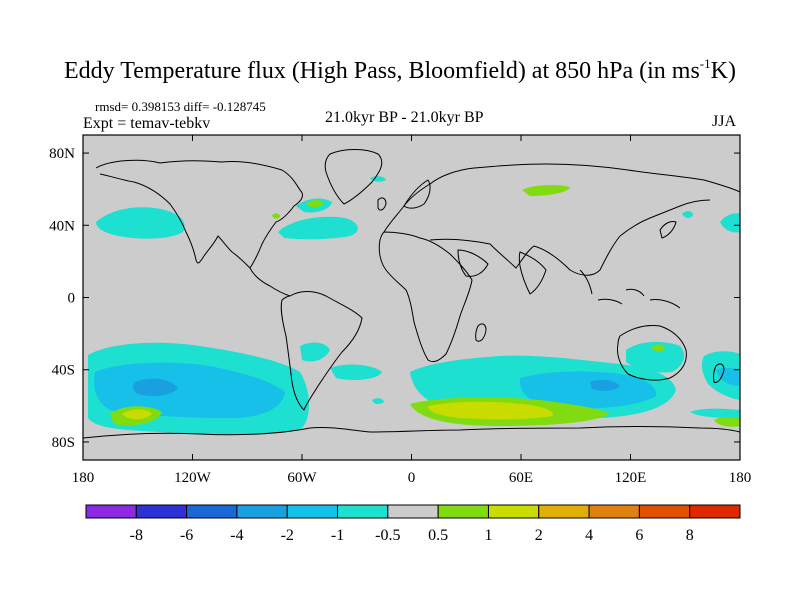 The width and height of the screenshot is (800, 600). I want to click on colorbar-label: 0.5, so click(438, 535).